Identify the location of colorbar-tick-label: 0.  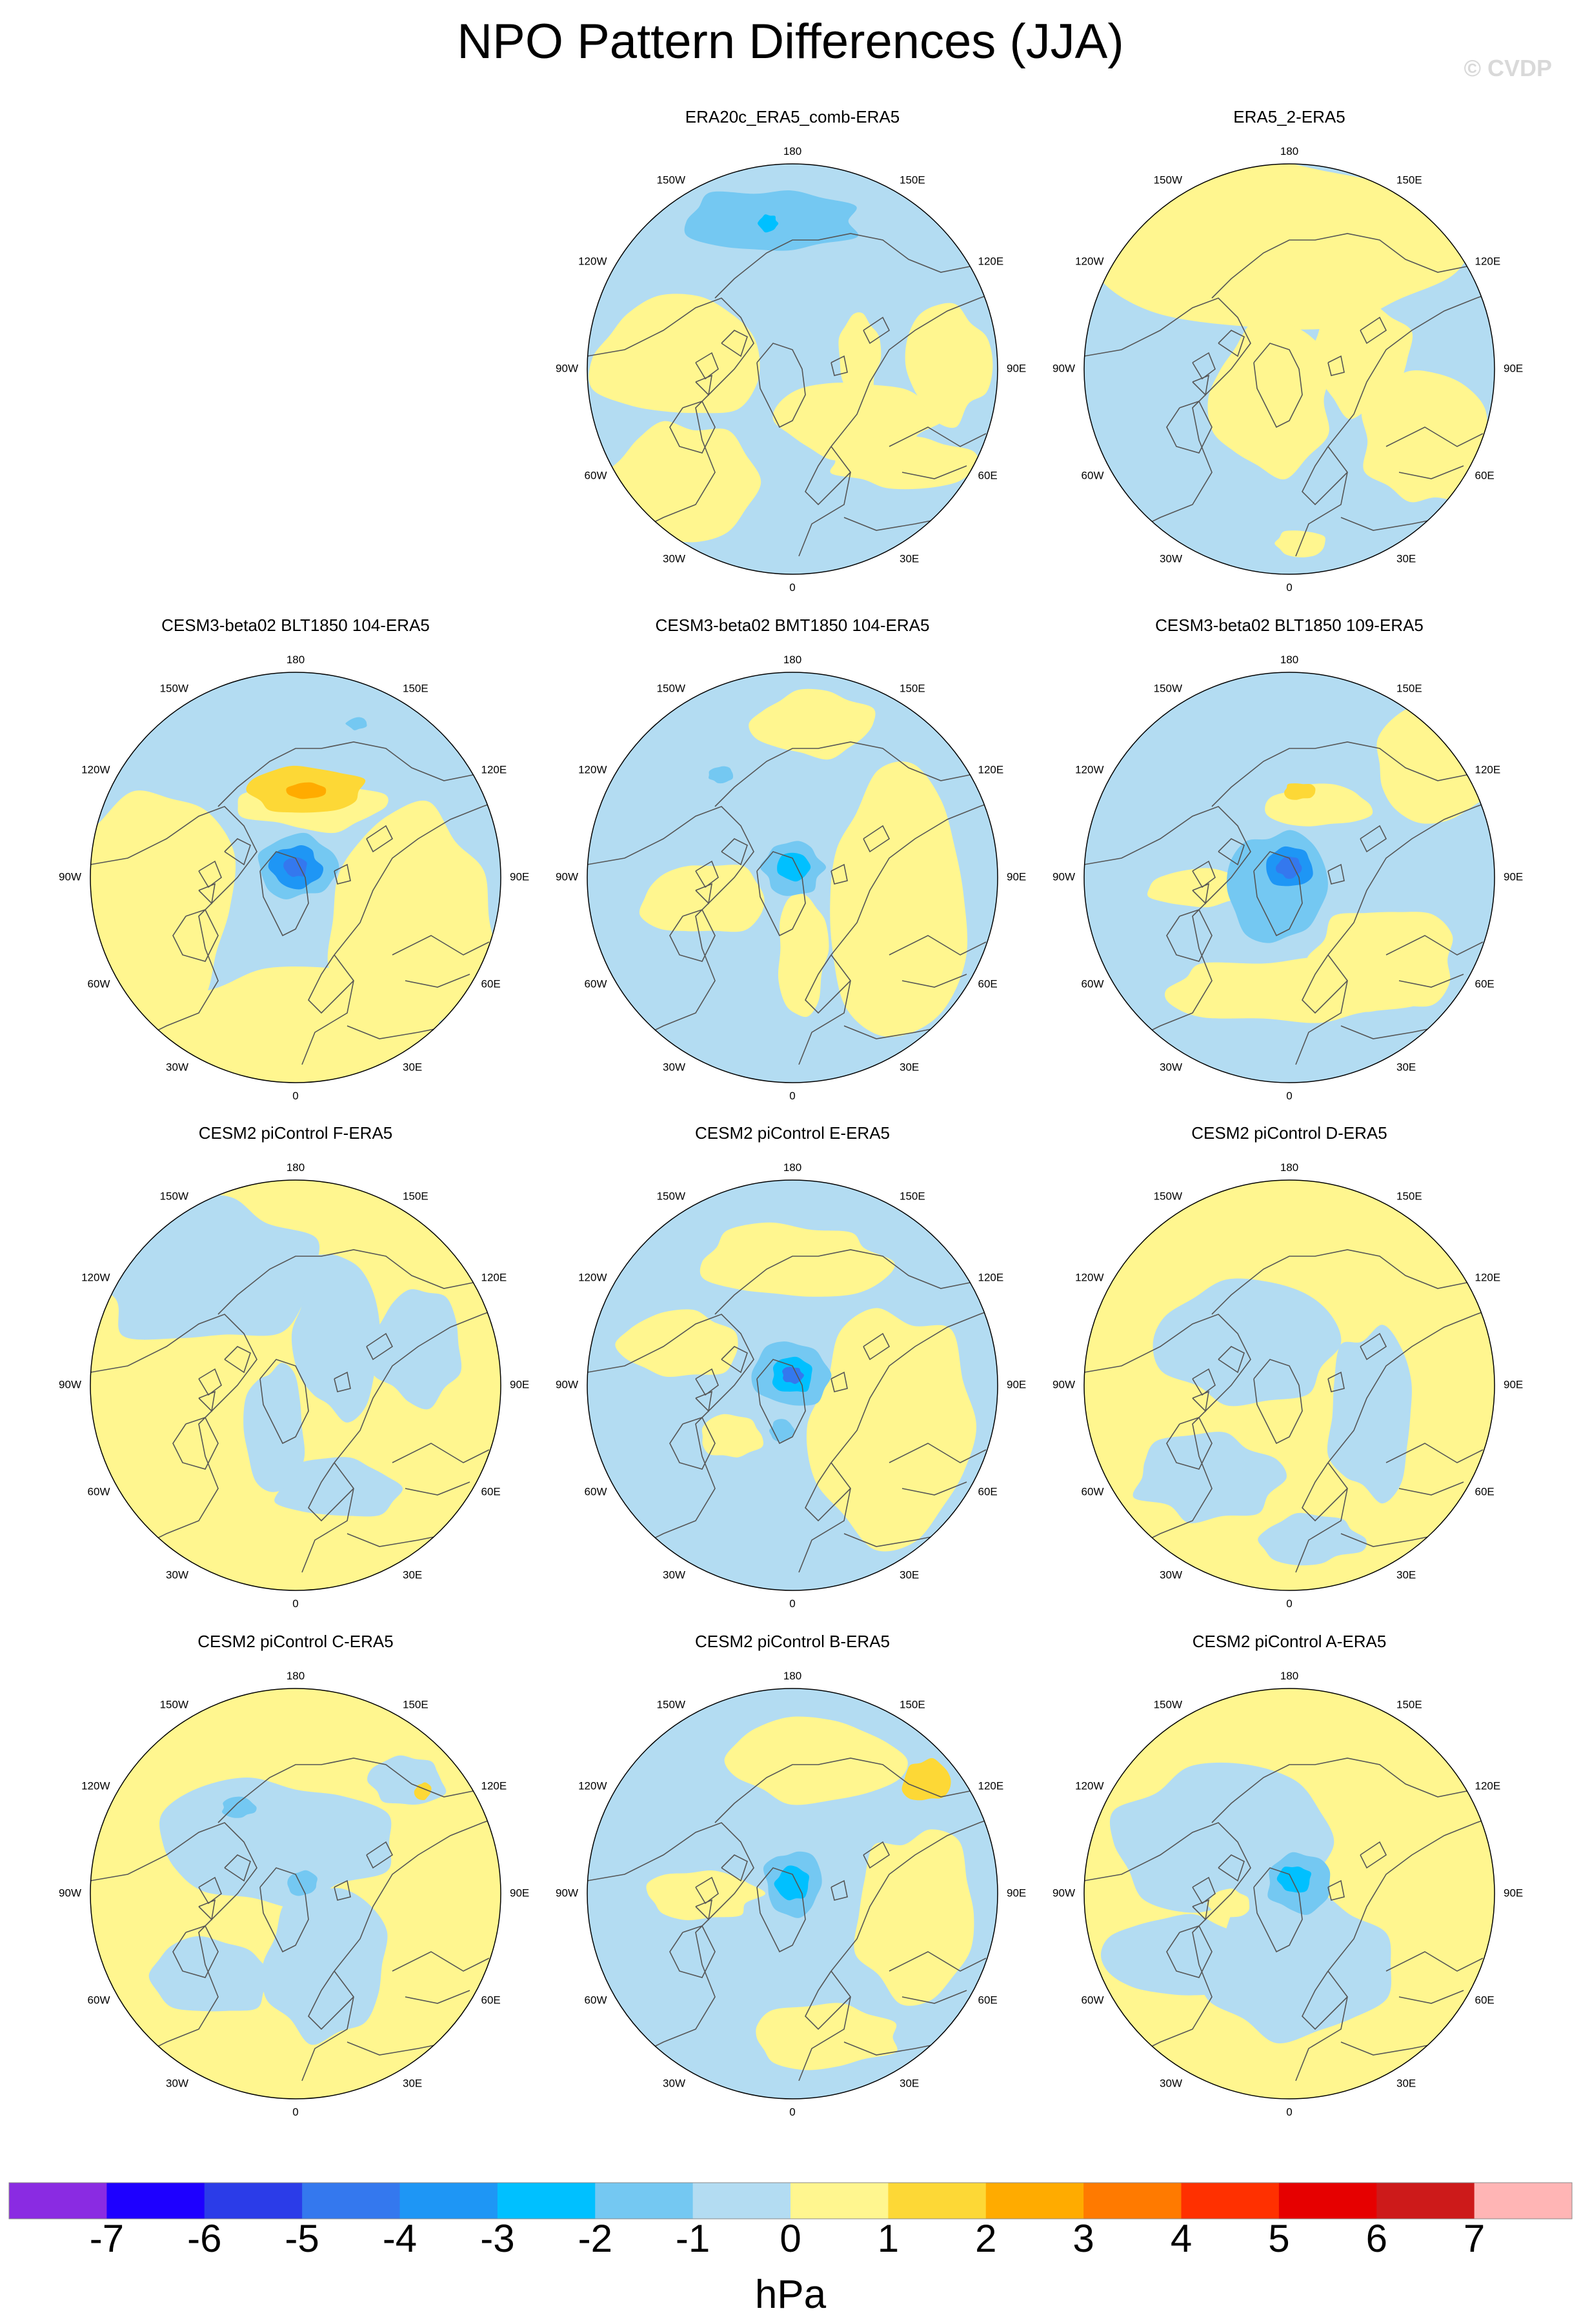
(790, 2238).